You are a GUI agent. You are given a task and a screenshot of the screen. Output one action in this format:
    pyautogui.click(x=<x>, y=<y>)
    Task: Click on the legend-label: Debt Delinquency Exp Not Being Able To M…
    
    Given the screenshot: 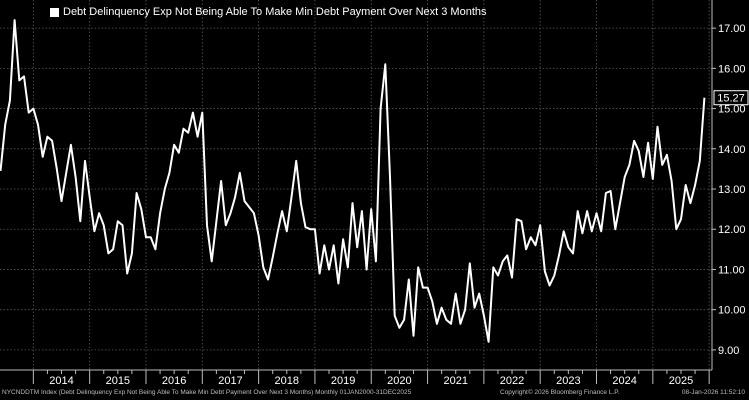 What is the action you would take?
    pyautogui.click(x=275, y=12)
    